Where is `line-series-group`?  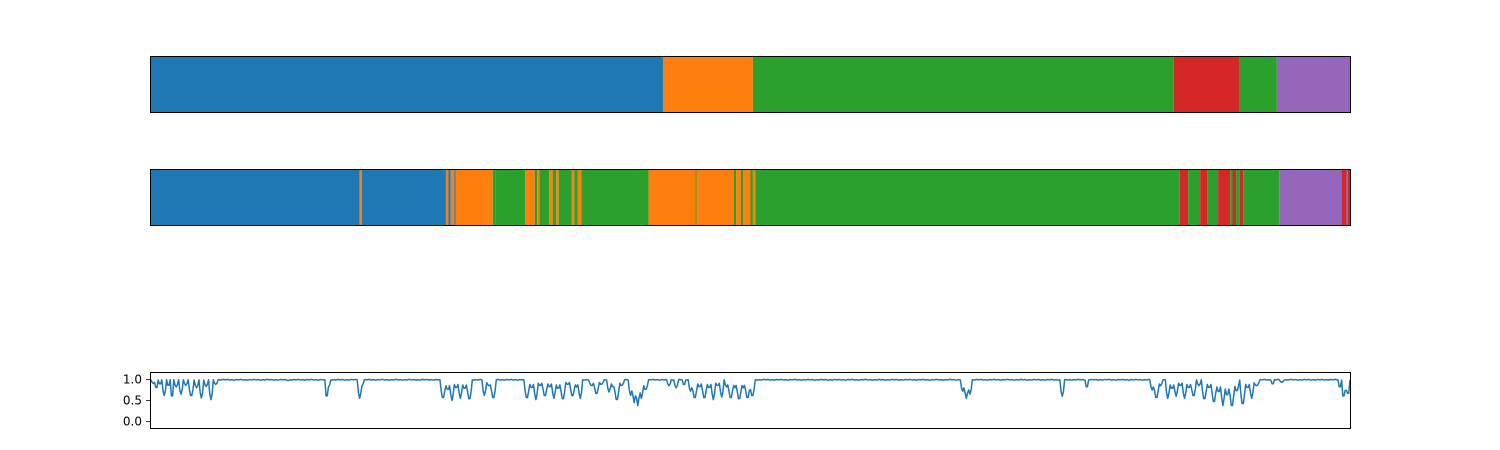
line-series-group is located at coordinates (750, 392).